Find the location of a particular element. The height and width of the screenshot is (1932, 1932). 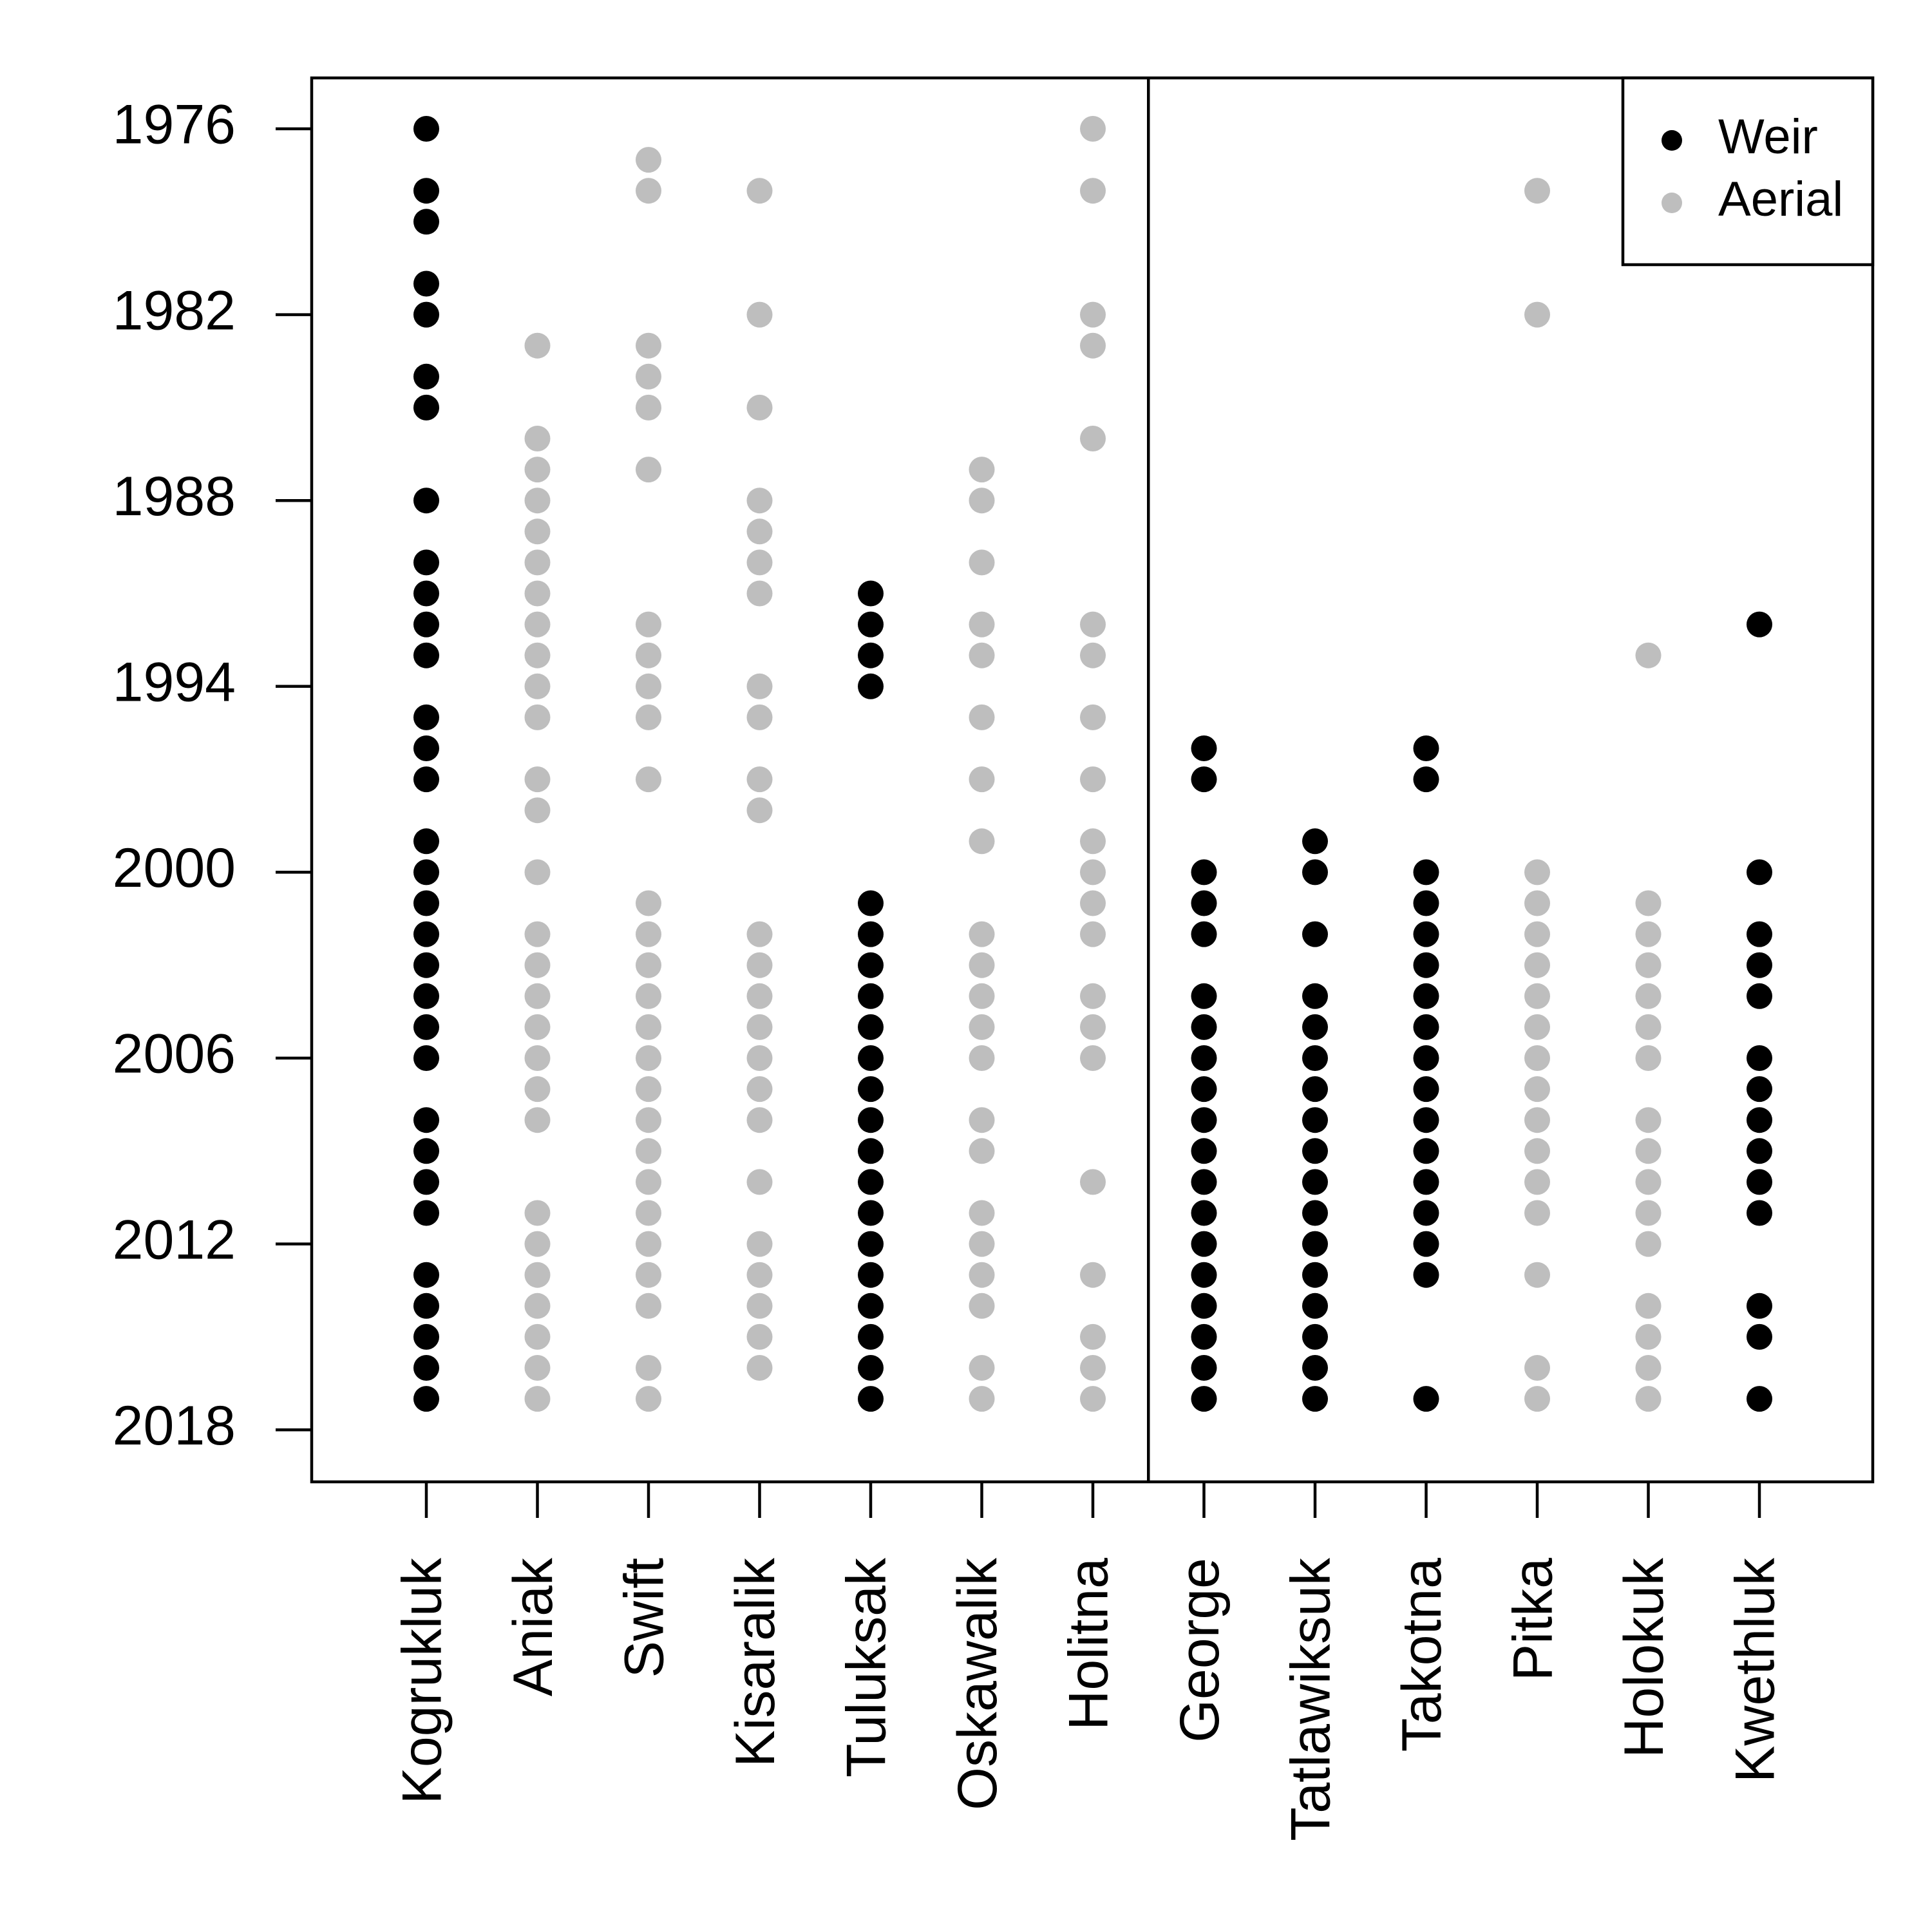

point-kwethluk-2000 is located at coordinates (1760, 873).